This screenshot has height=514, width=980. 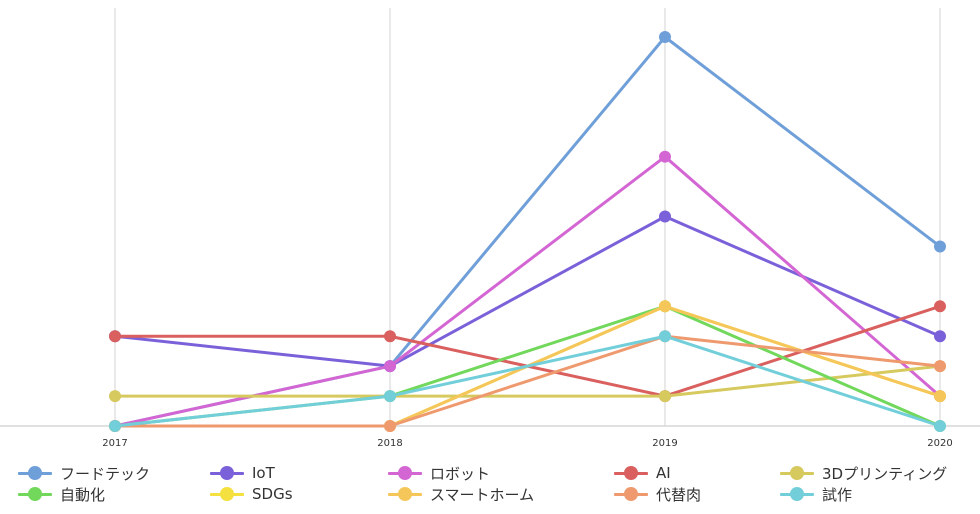 What do you see at coordinates (114, 443) in the screenshot?
I see `x-tick-label: 2017` at bounding box center [114, 443].